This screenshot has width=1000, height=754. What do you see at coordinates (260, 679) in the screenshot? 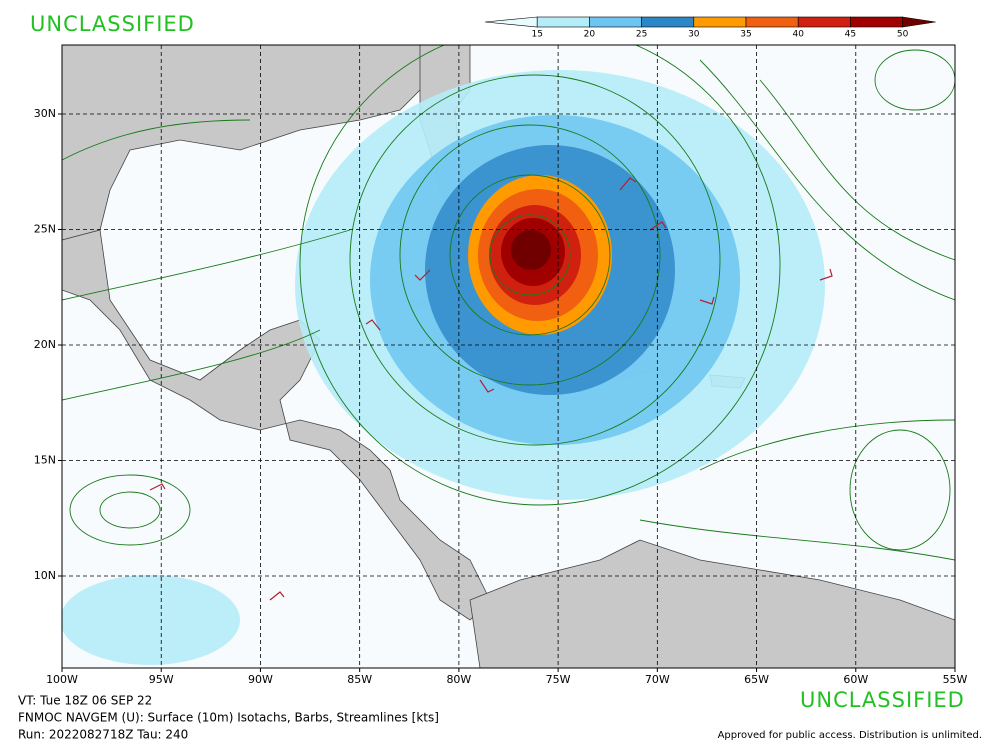
I see `x-tick-label: 90W` at bounding box center [260, 679].